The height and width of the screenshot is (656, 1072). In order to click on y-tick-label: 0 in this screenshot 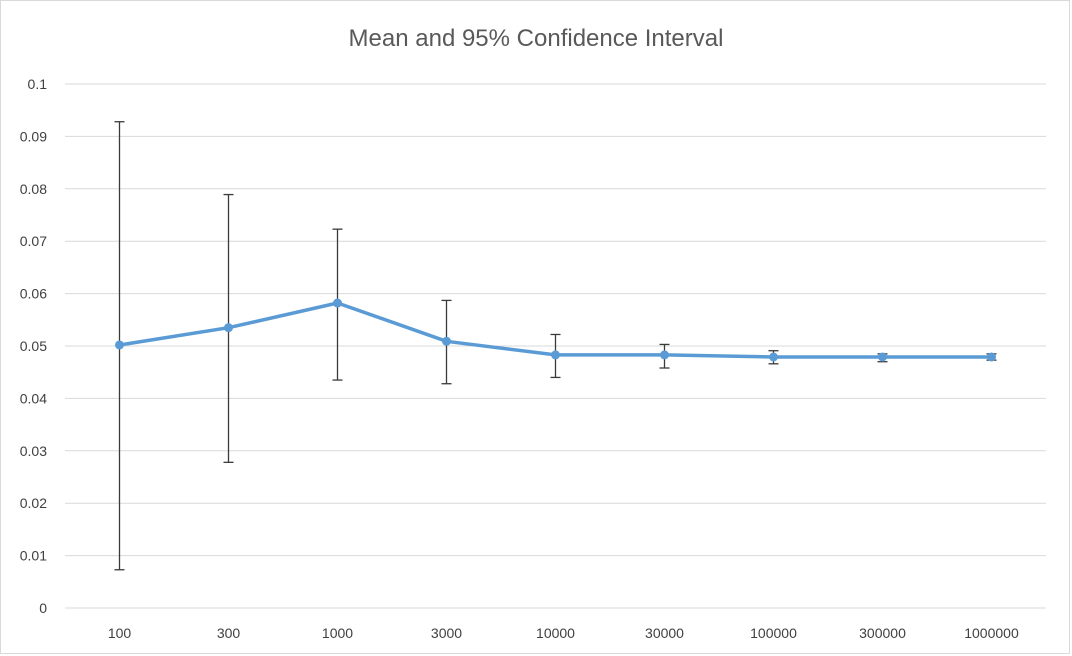, I will do `click(43, 608)`.